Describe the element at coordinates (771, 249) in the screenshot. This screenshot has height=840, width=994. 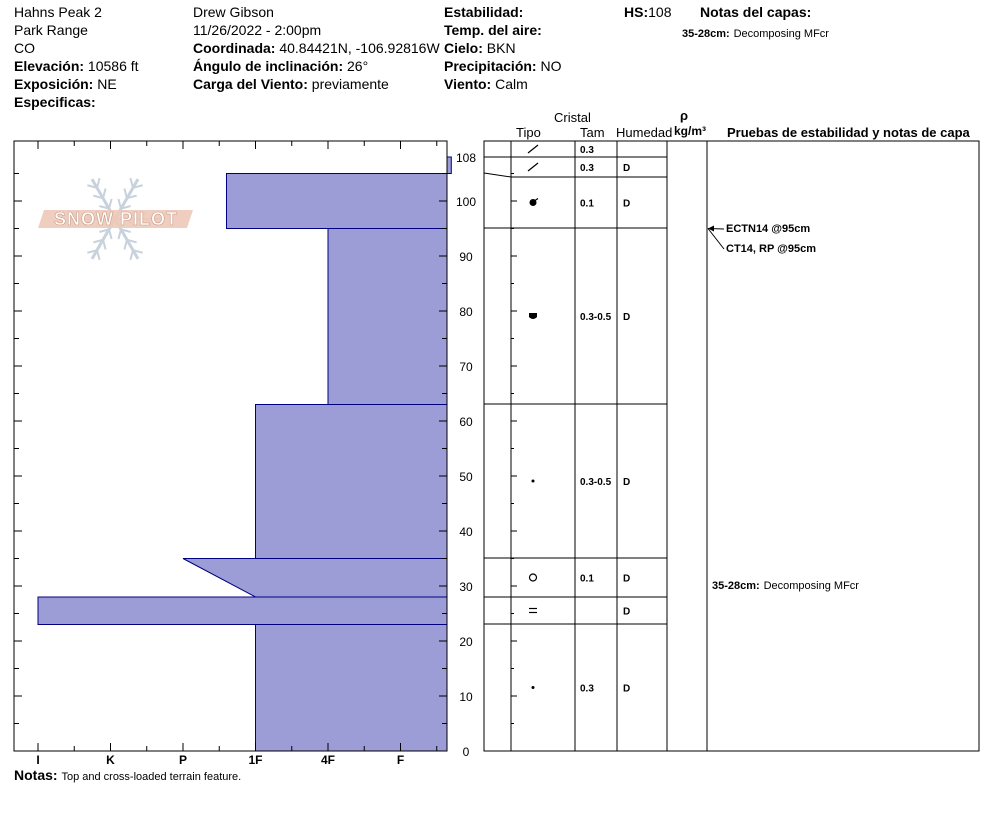
I see `stability-test-2: CT14, RP @95cm` at that location.